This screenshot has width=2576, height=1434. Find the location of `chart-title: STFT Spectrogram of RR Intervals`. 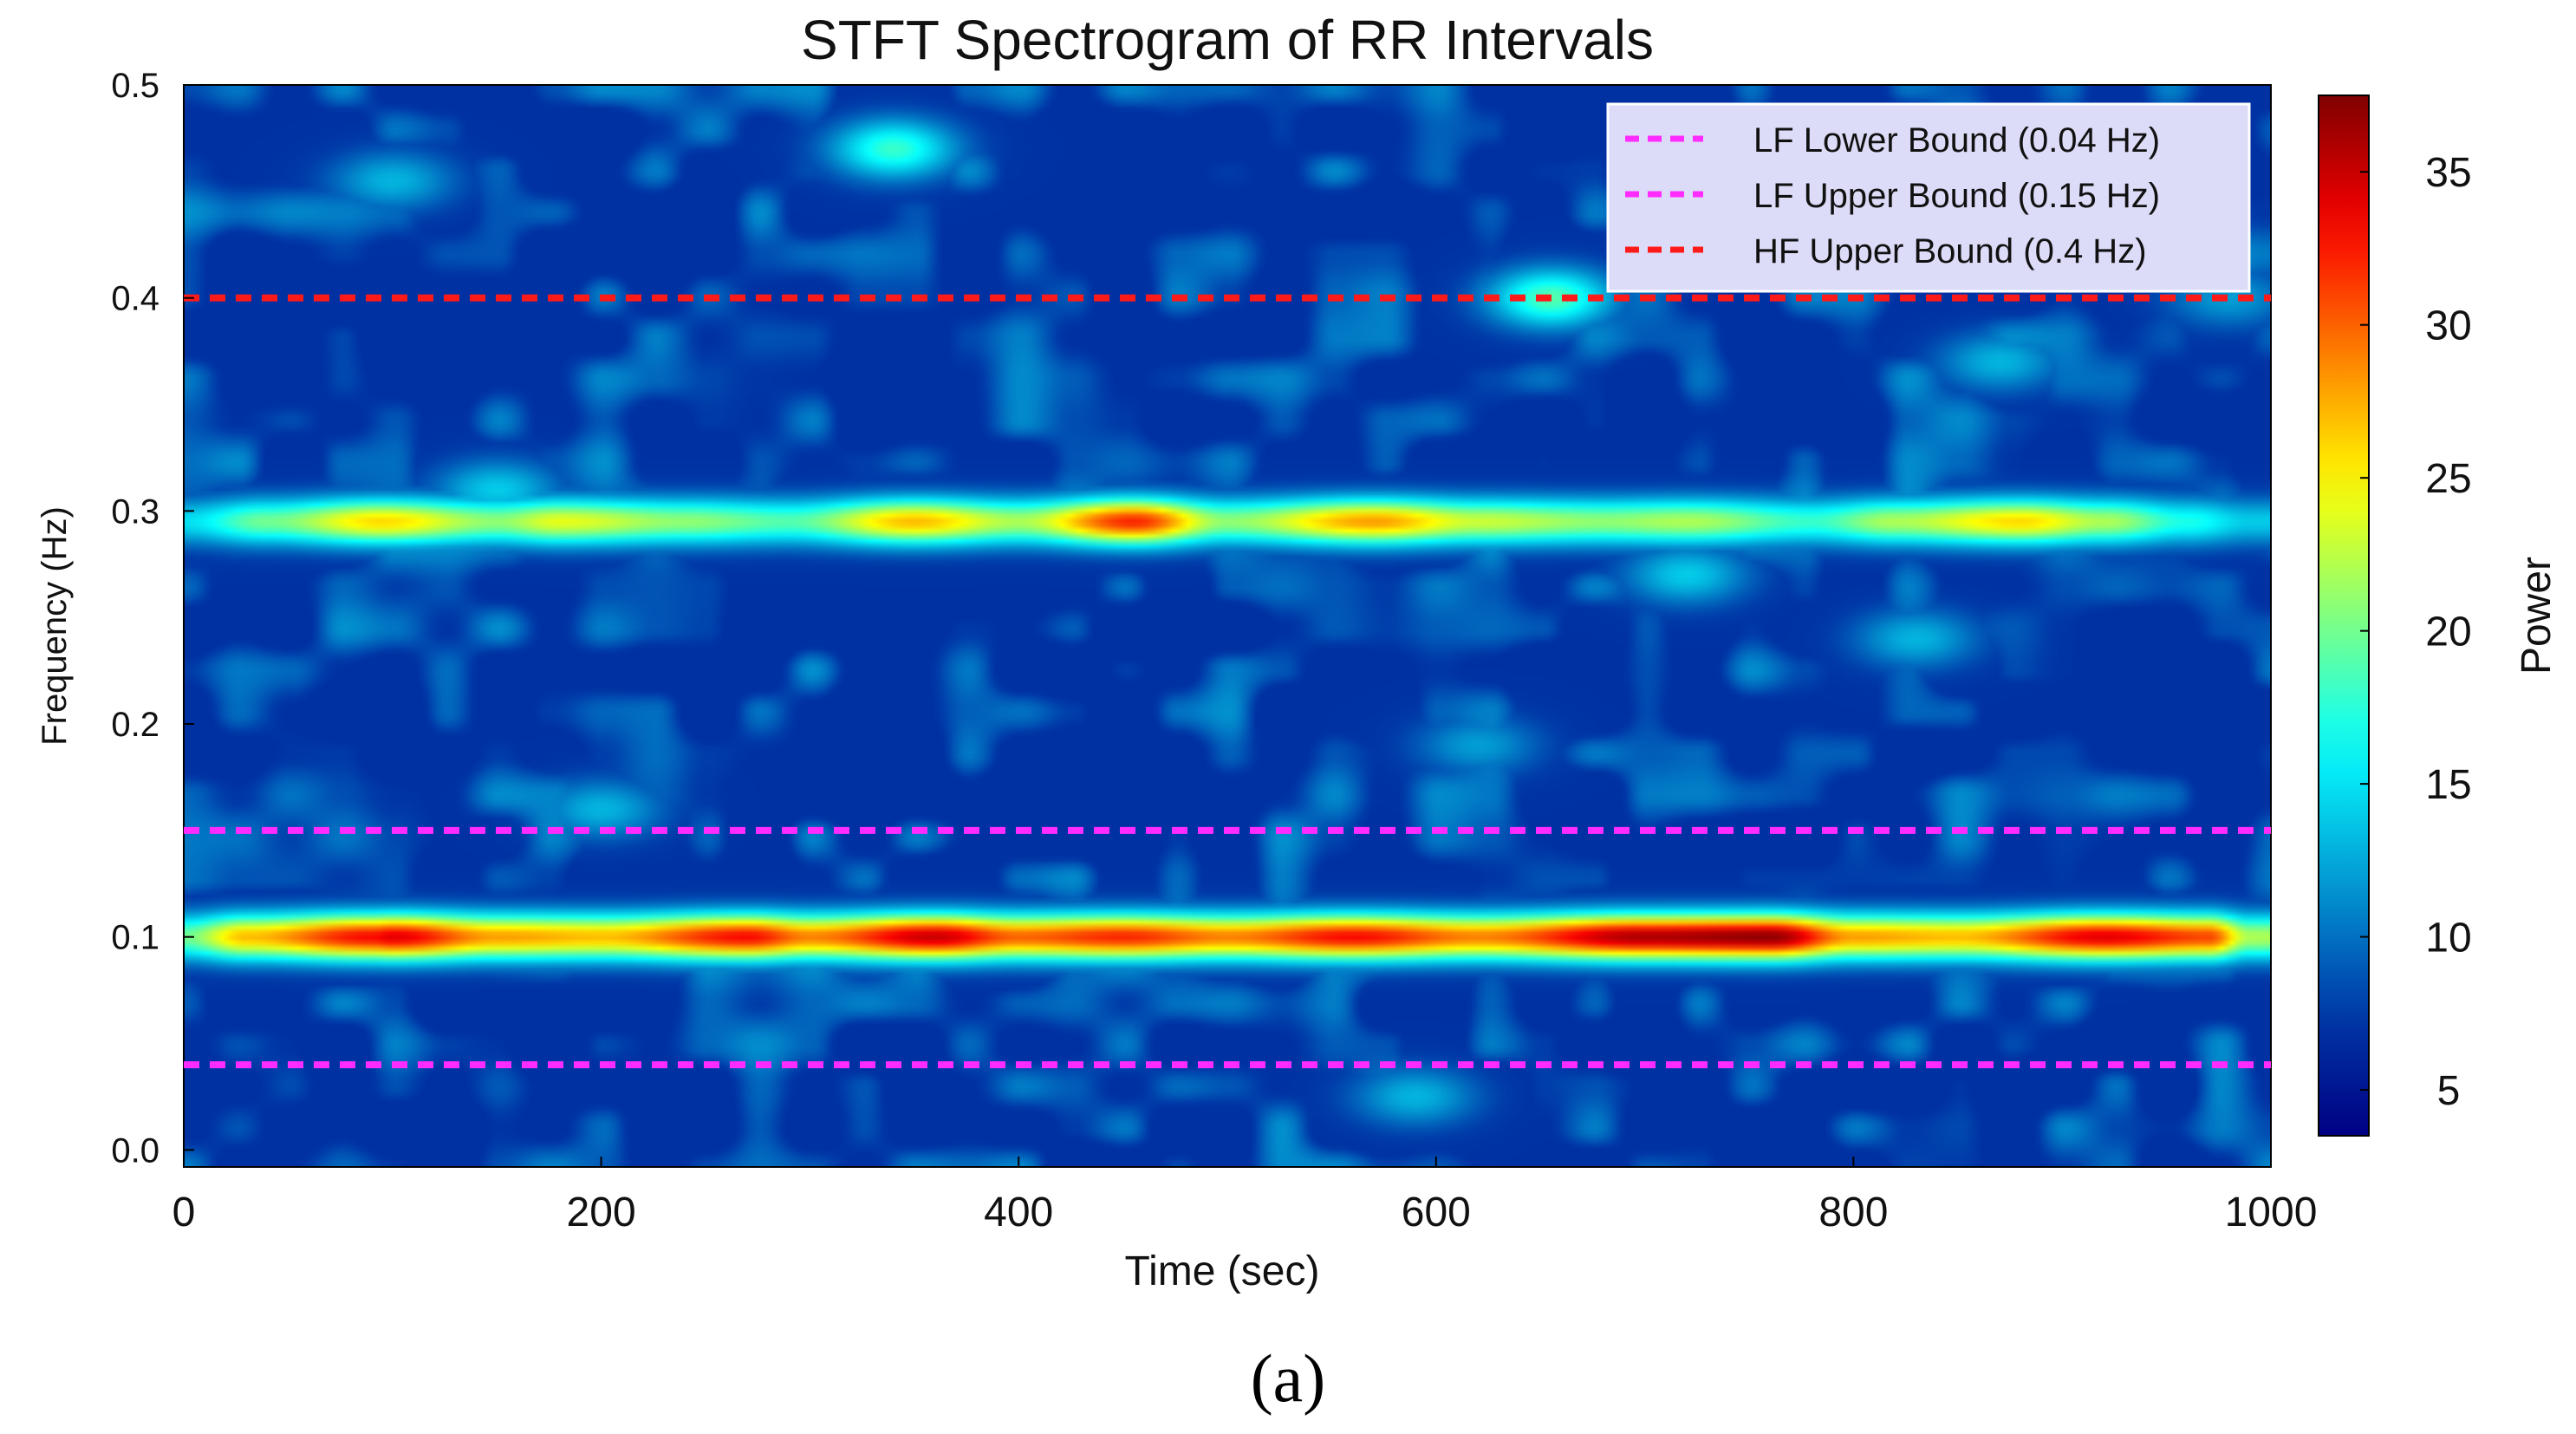

chart-title: STFT Spectrogram of RR Intervals is located at coordinates (1227, 40).